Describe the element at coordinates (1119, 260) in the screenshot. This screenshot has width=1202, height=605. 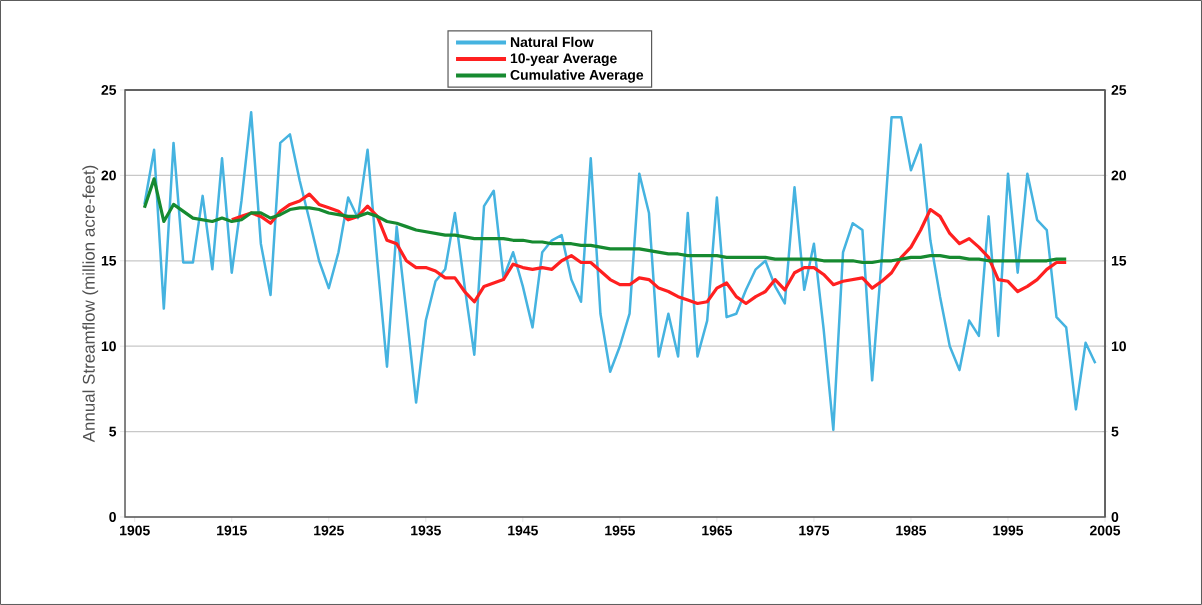
I see `y2-tick-label: 15` at that location.